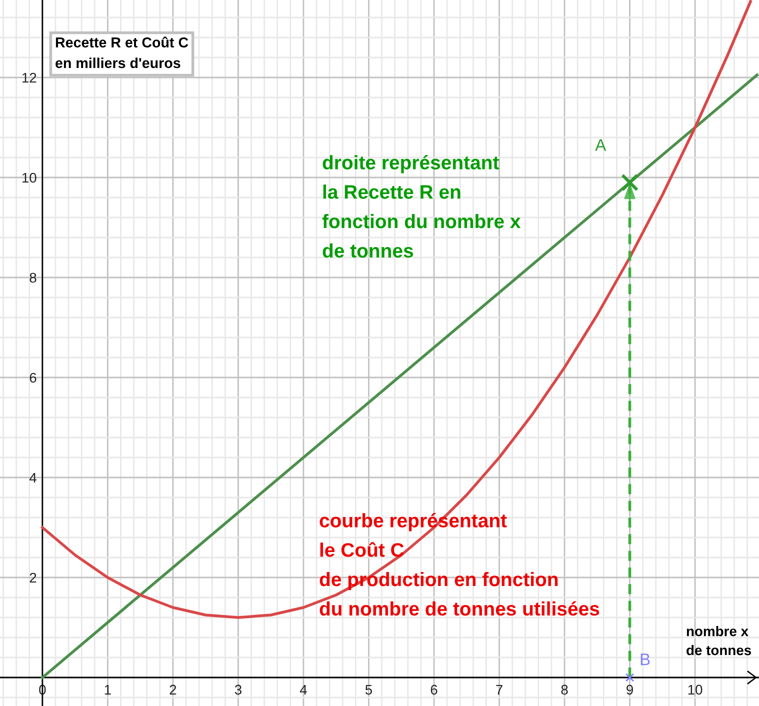 The height and width of the screenshot is (706, 759). I want to click on x-axis-title: nombre x de tonnes, so click(719, 641).